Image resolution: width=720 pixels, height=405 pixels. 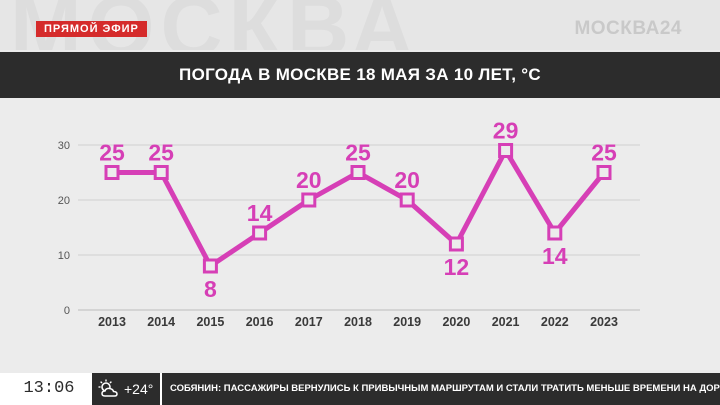 What do you see at coordinates (64, 256) in the screenshot?
I see `y-tick-label: 10` at bounding box center [64, 256].